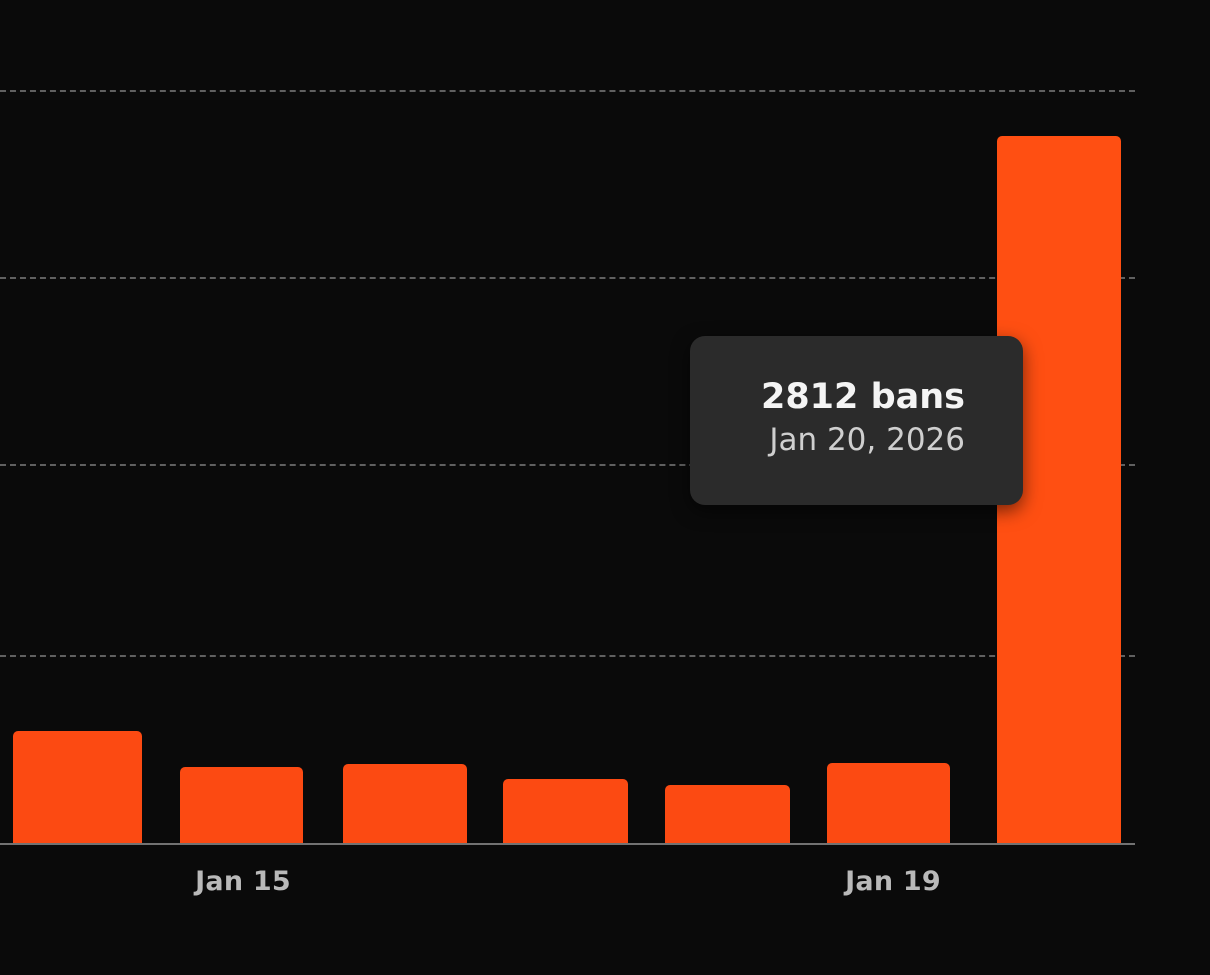  I want to click on x-tick-label-jan-19: Jan 19, so click(893, 881).